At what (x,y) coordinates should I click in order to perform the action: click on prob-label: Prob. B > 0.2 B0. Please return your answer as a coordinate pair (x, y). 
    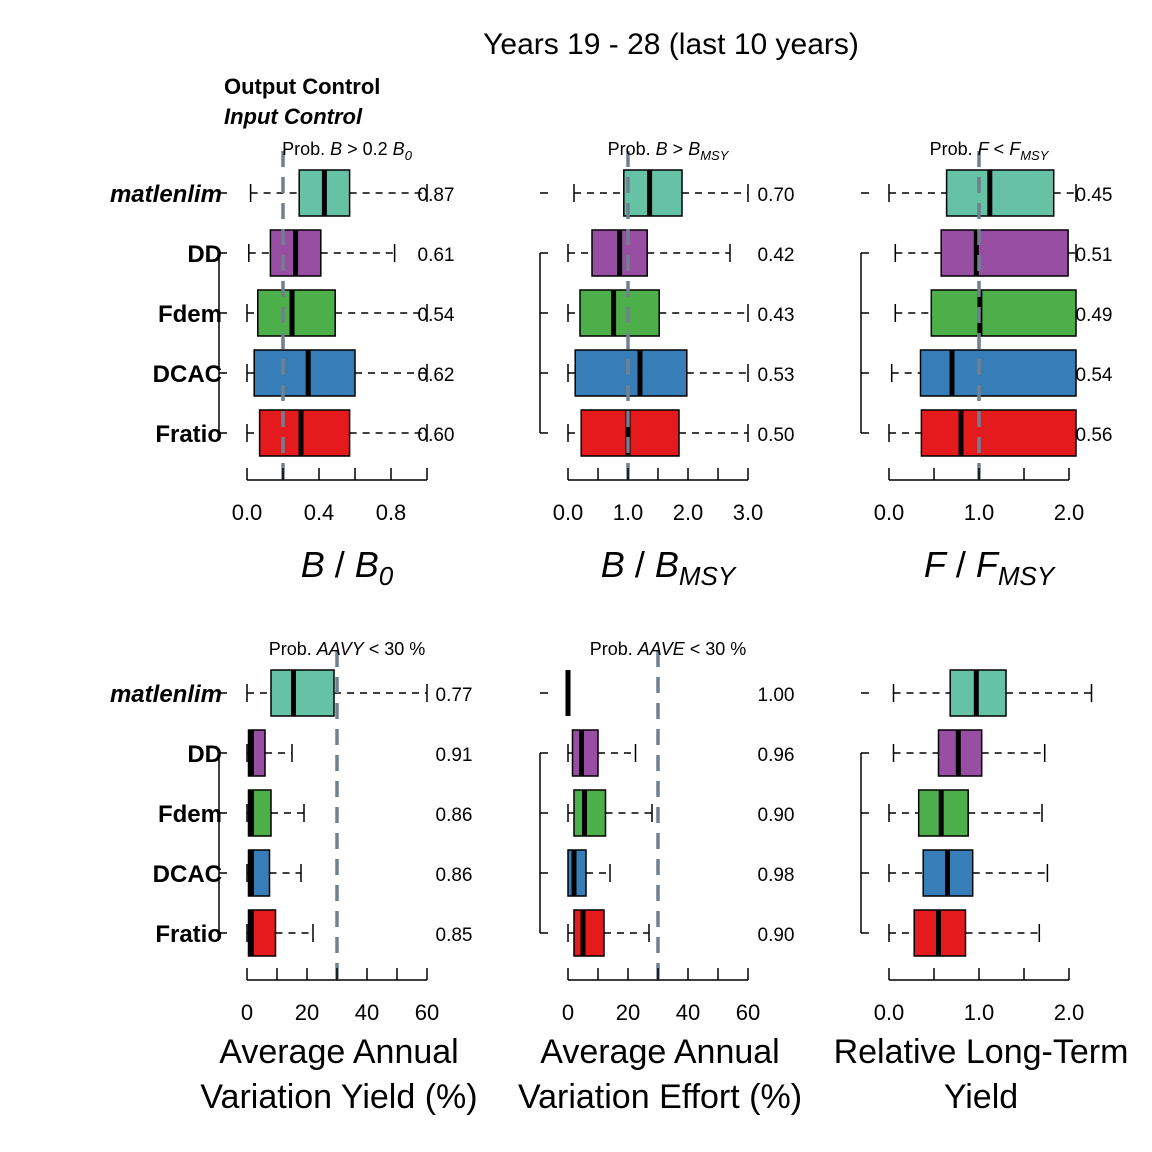
    Looking at the image, I should click on (347, 151).